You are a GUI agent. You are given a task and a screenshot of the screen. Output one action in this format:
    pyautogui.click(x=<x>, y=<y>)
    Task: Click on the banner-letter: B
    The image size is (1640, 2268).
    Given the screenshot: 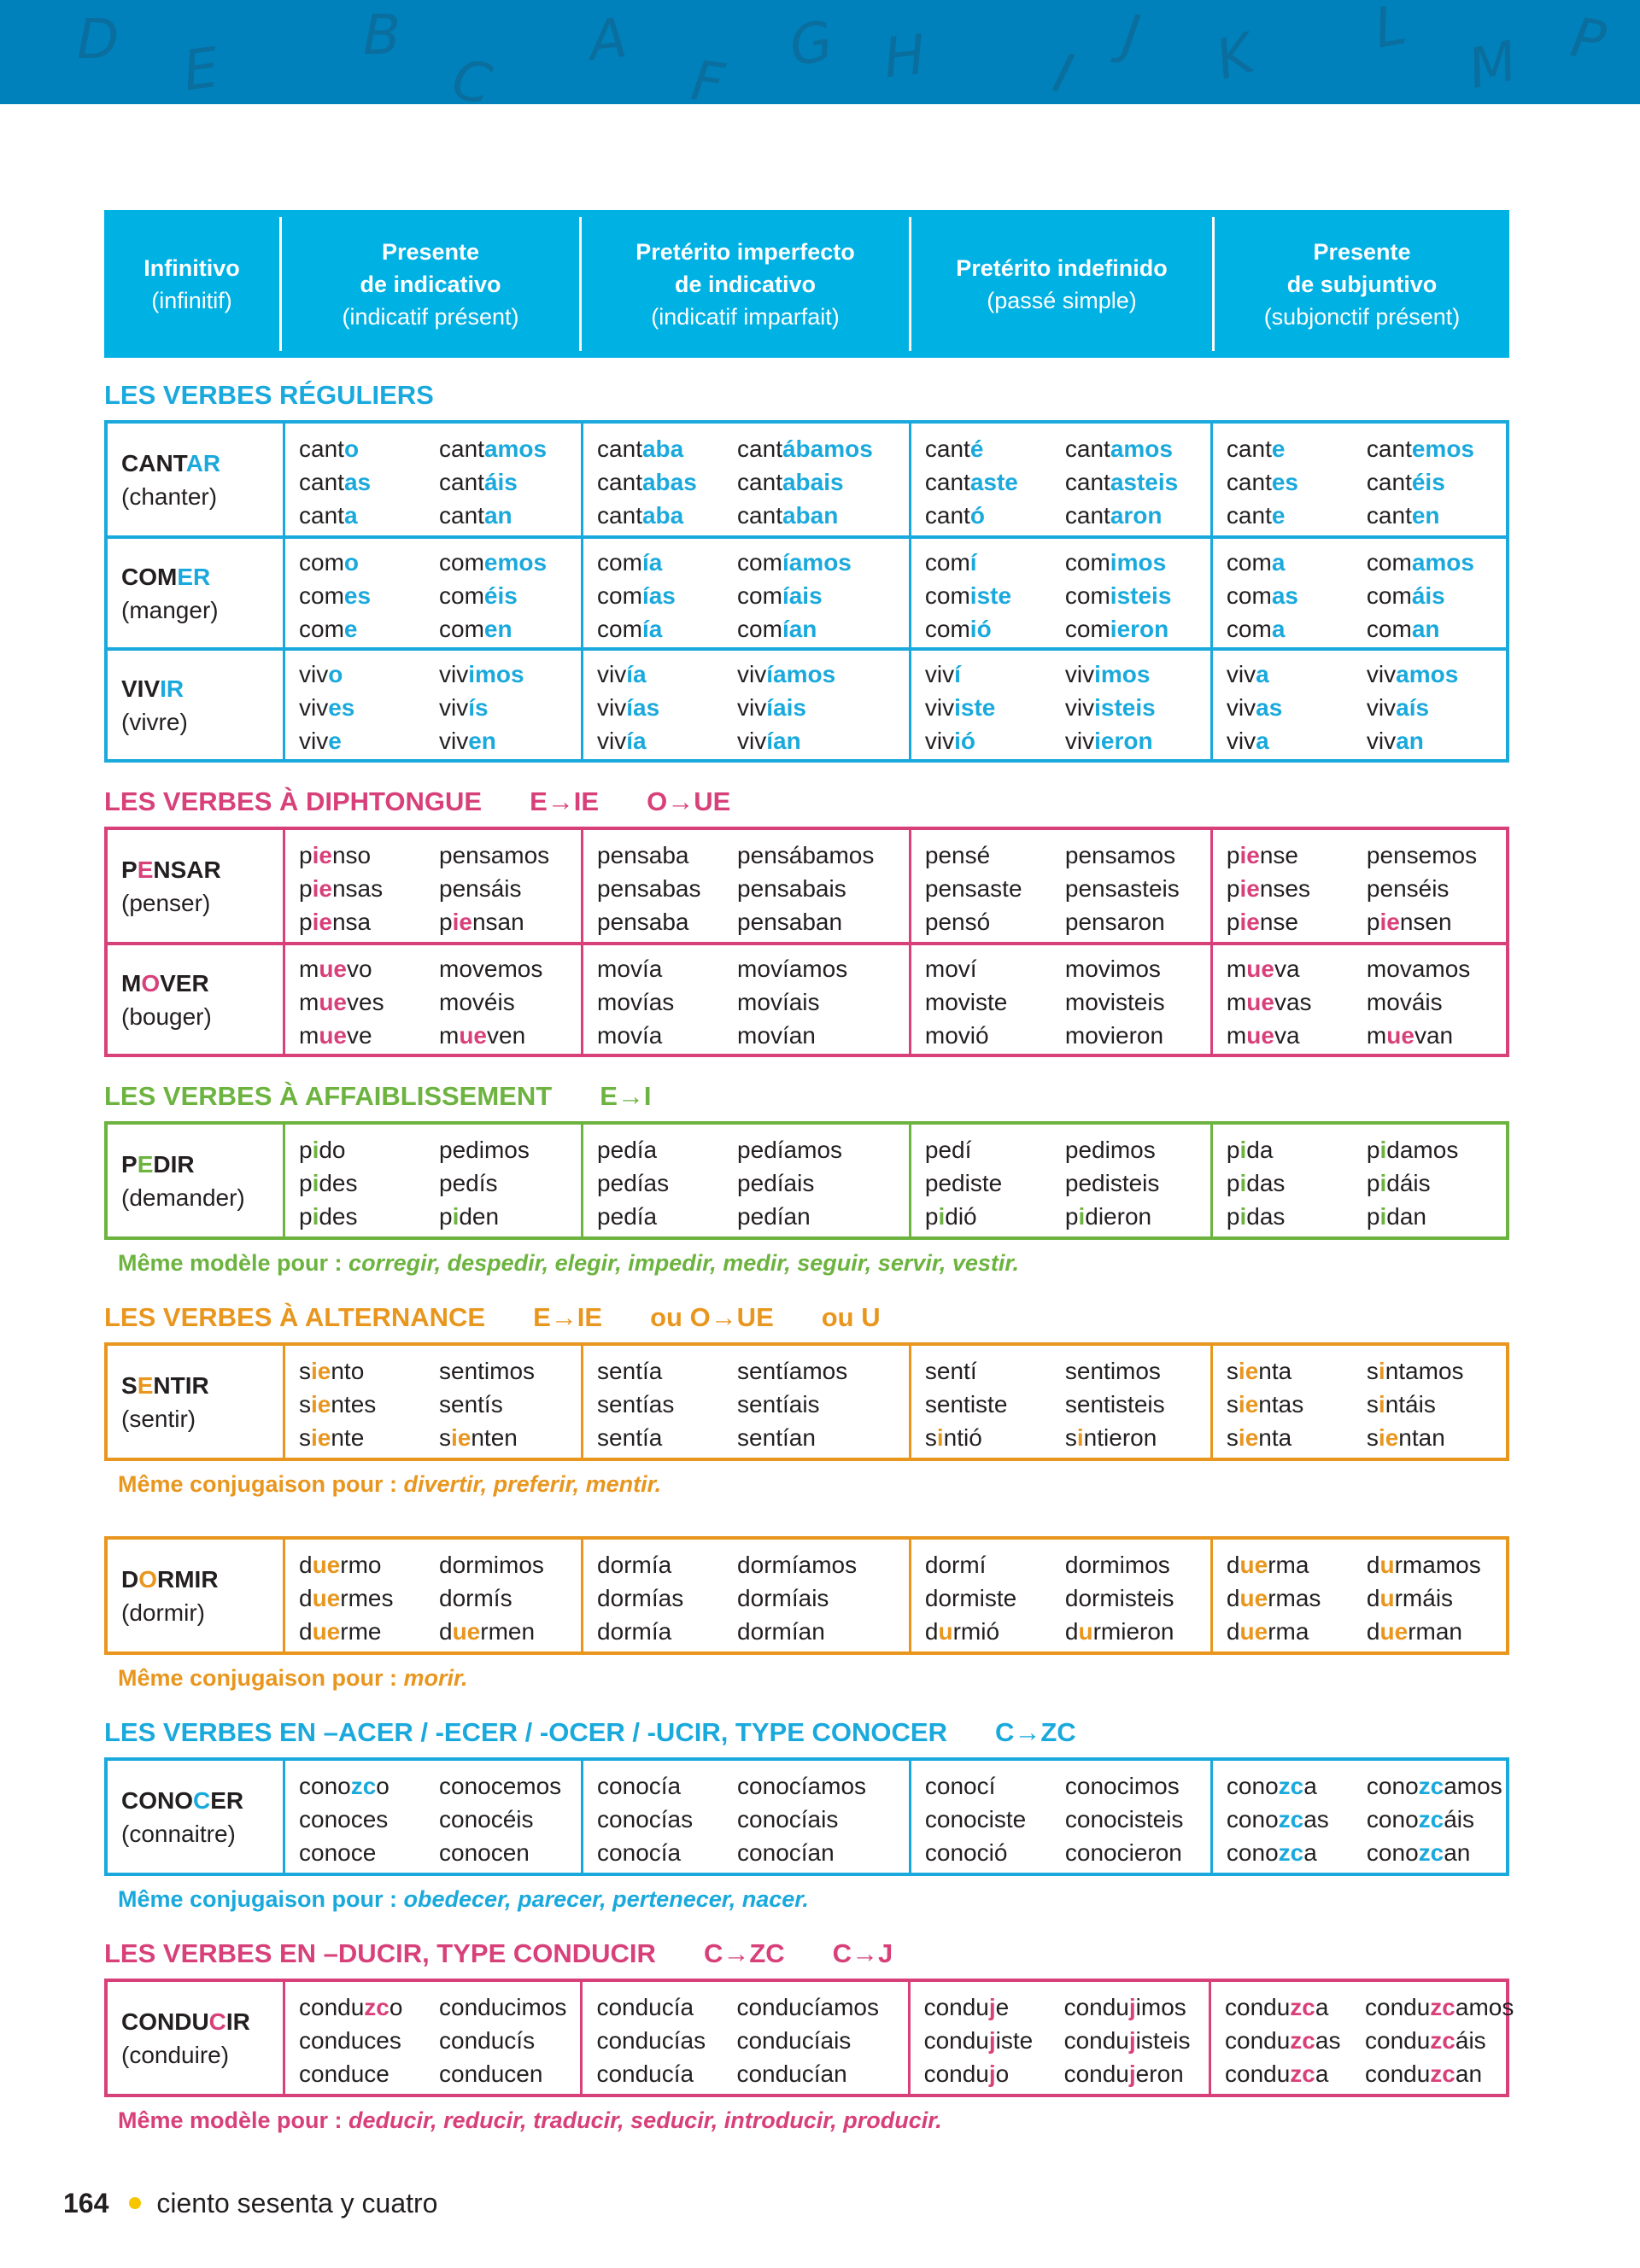 What is the action you would take?
    pyautogui.click(x=382, y=35)
    